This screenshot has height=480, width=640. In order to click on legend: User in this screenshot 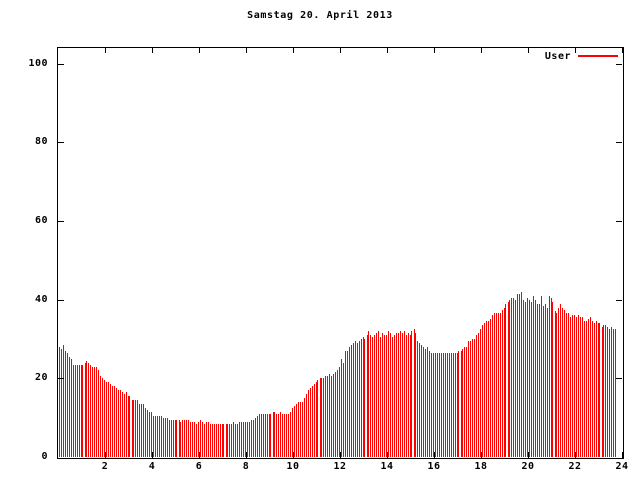, I will do `click(559, 56)`.